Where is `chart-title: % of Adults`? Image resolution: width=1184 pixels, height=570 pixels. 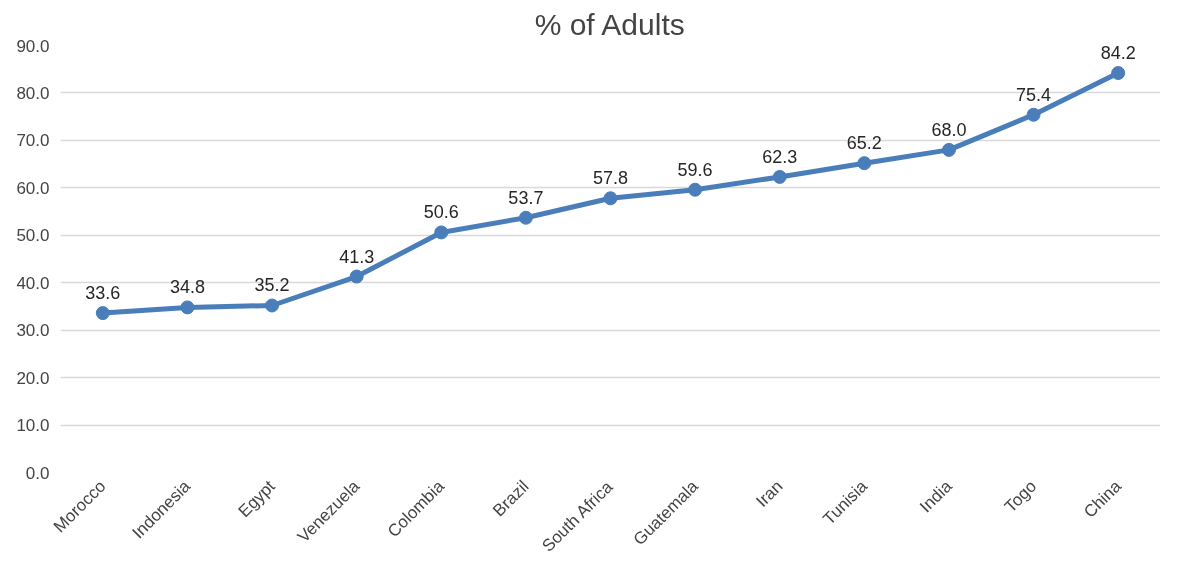
chart-title: % of Adults is located at coordinates (609, 24).